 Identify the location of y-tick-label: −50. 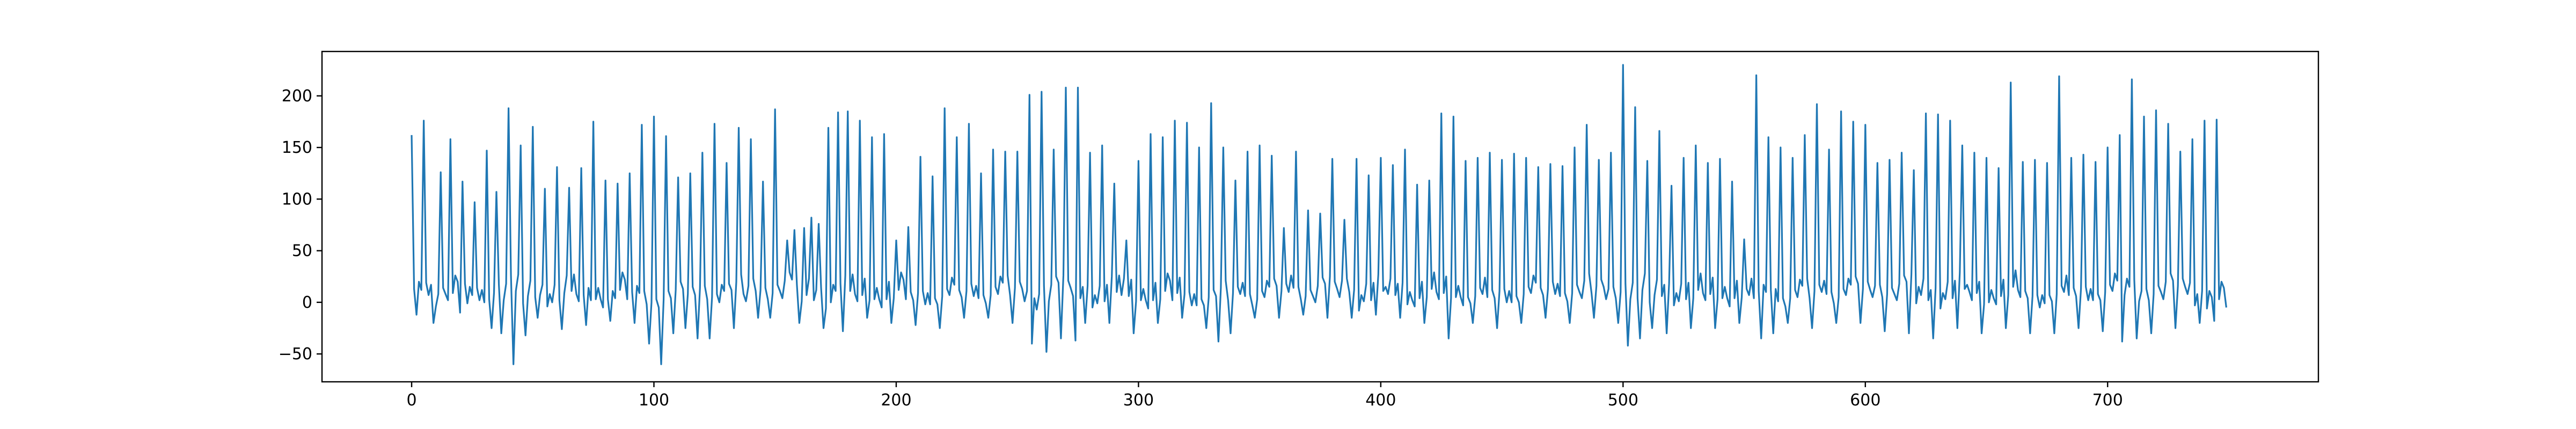
(295, 354).